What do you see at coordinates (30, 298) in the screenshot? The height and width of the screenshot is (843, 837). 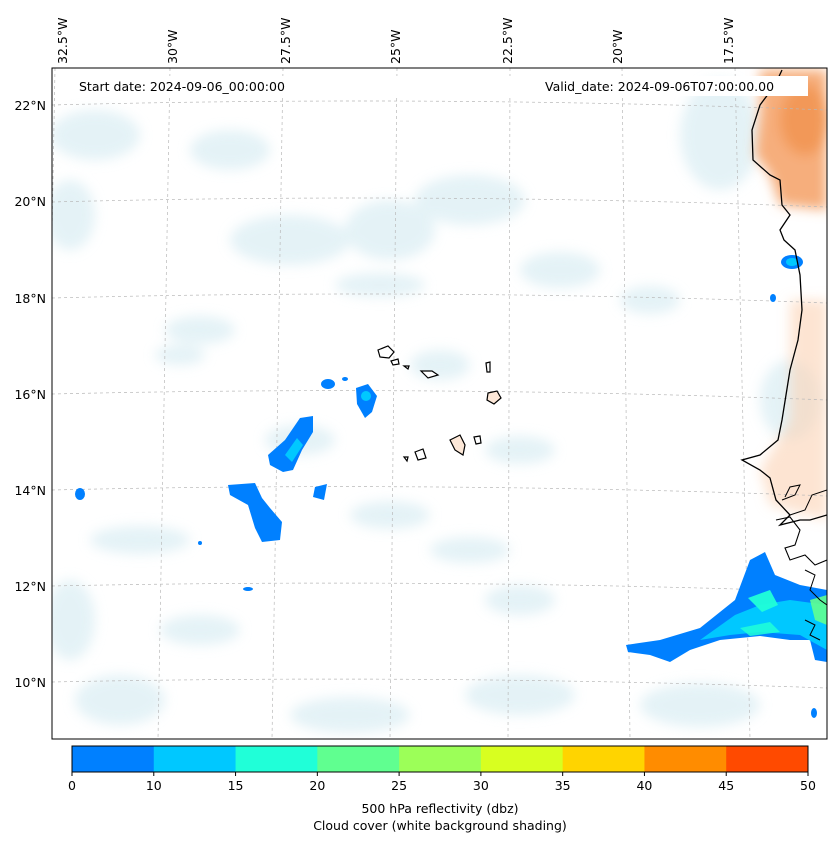 I see `lat-label: 18°N` at bounding box center [30, 298].